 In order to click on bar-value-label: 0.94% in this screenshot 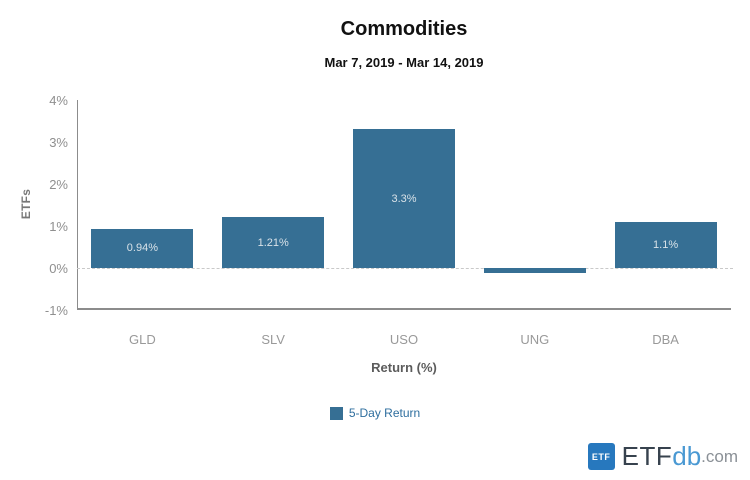, I will do `click(142, 248)`.